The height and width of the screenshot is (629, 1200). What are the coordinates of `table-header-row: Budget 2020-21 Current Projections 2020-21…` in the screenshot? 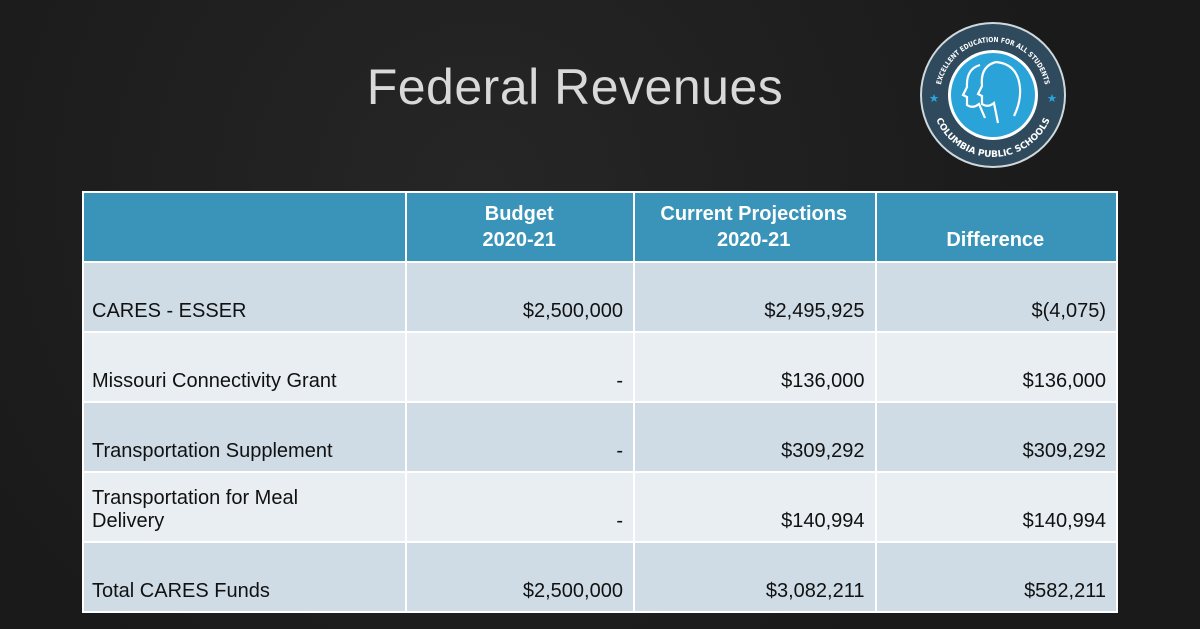 It's located at (599, 227).